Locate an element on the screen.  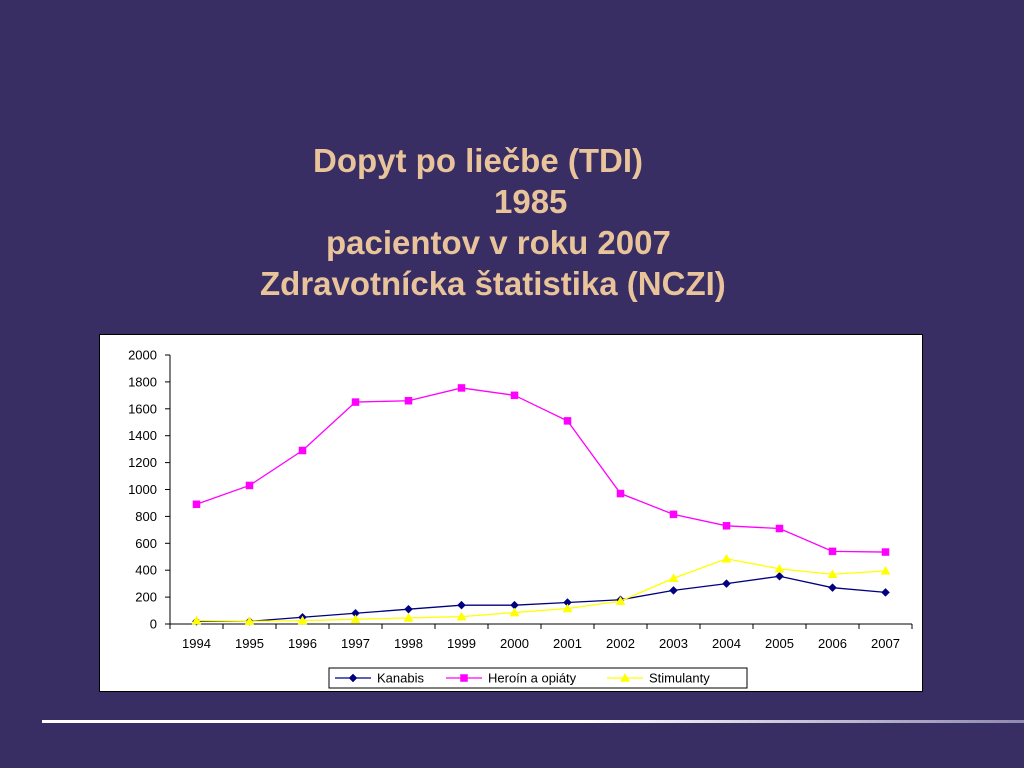
legend-label: Stimulanty is located at coordinates (679, 678).